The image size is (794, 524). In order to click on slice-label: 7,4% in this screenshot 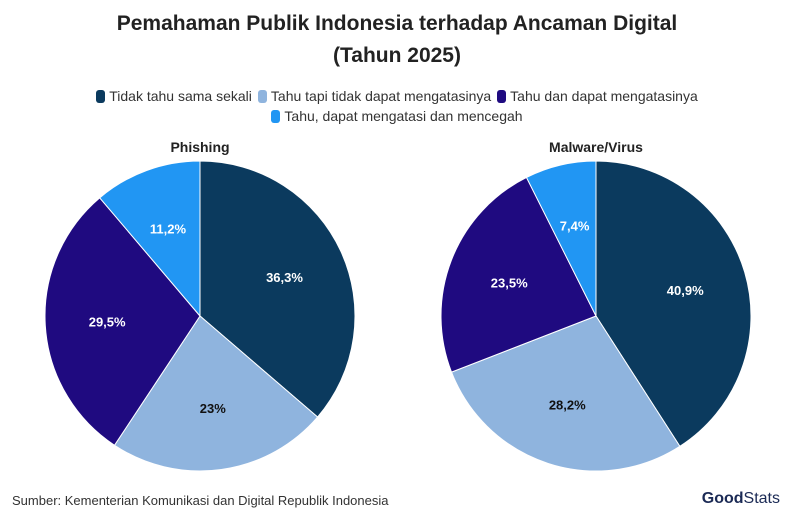, I will do `click(575, 226)`.